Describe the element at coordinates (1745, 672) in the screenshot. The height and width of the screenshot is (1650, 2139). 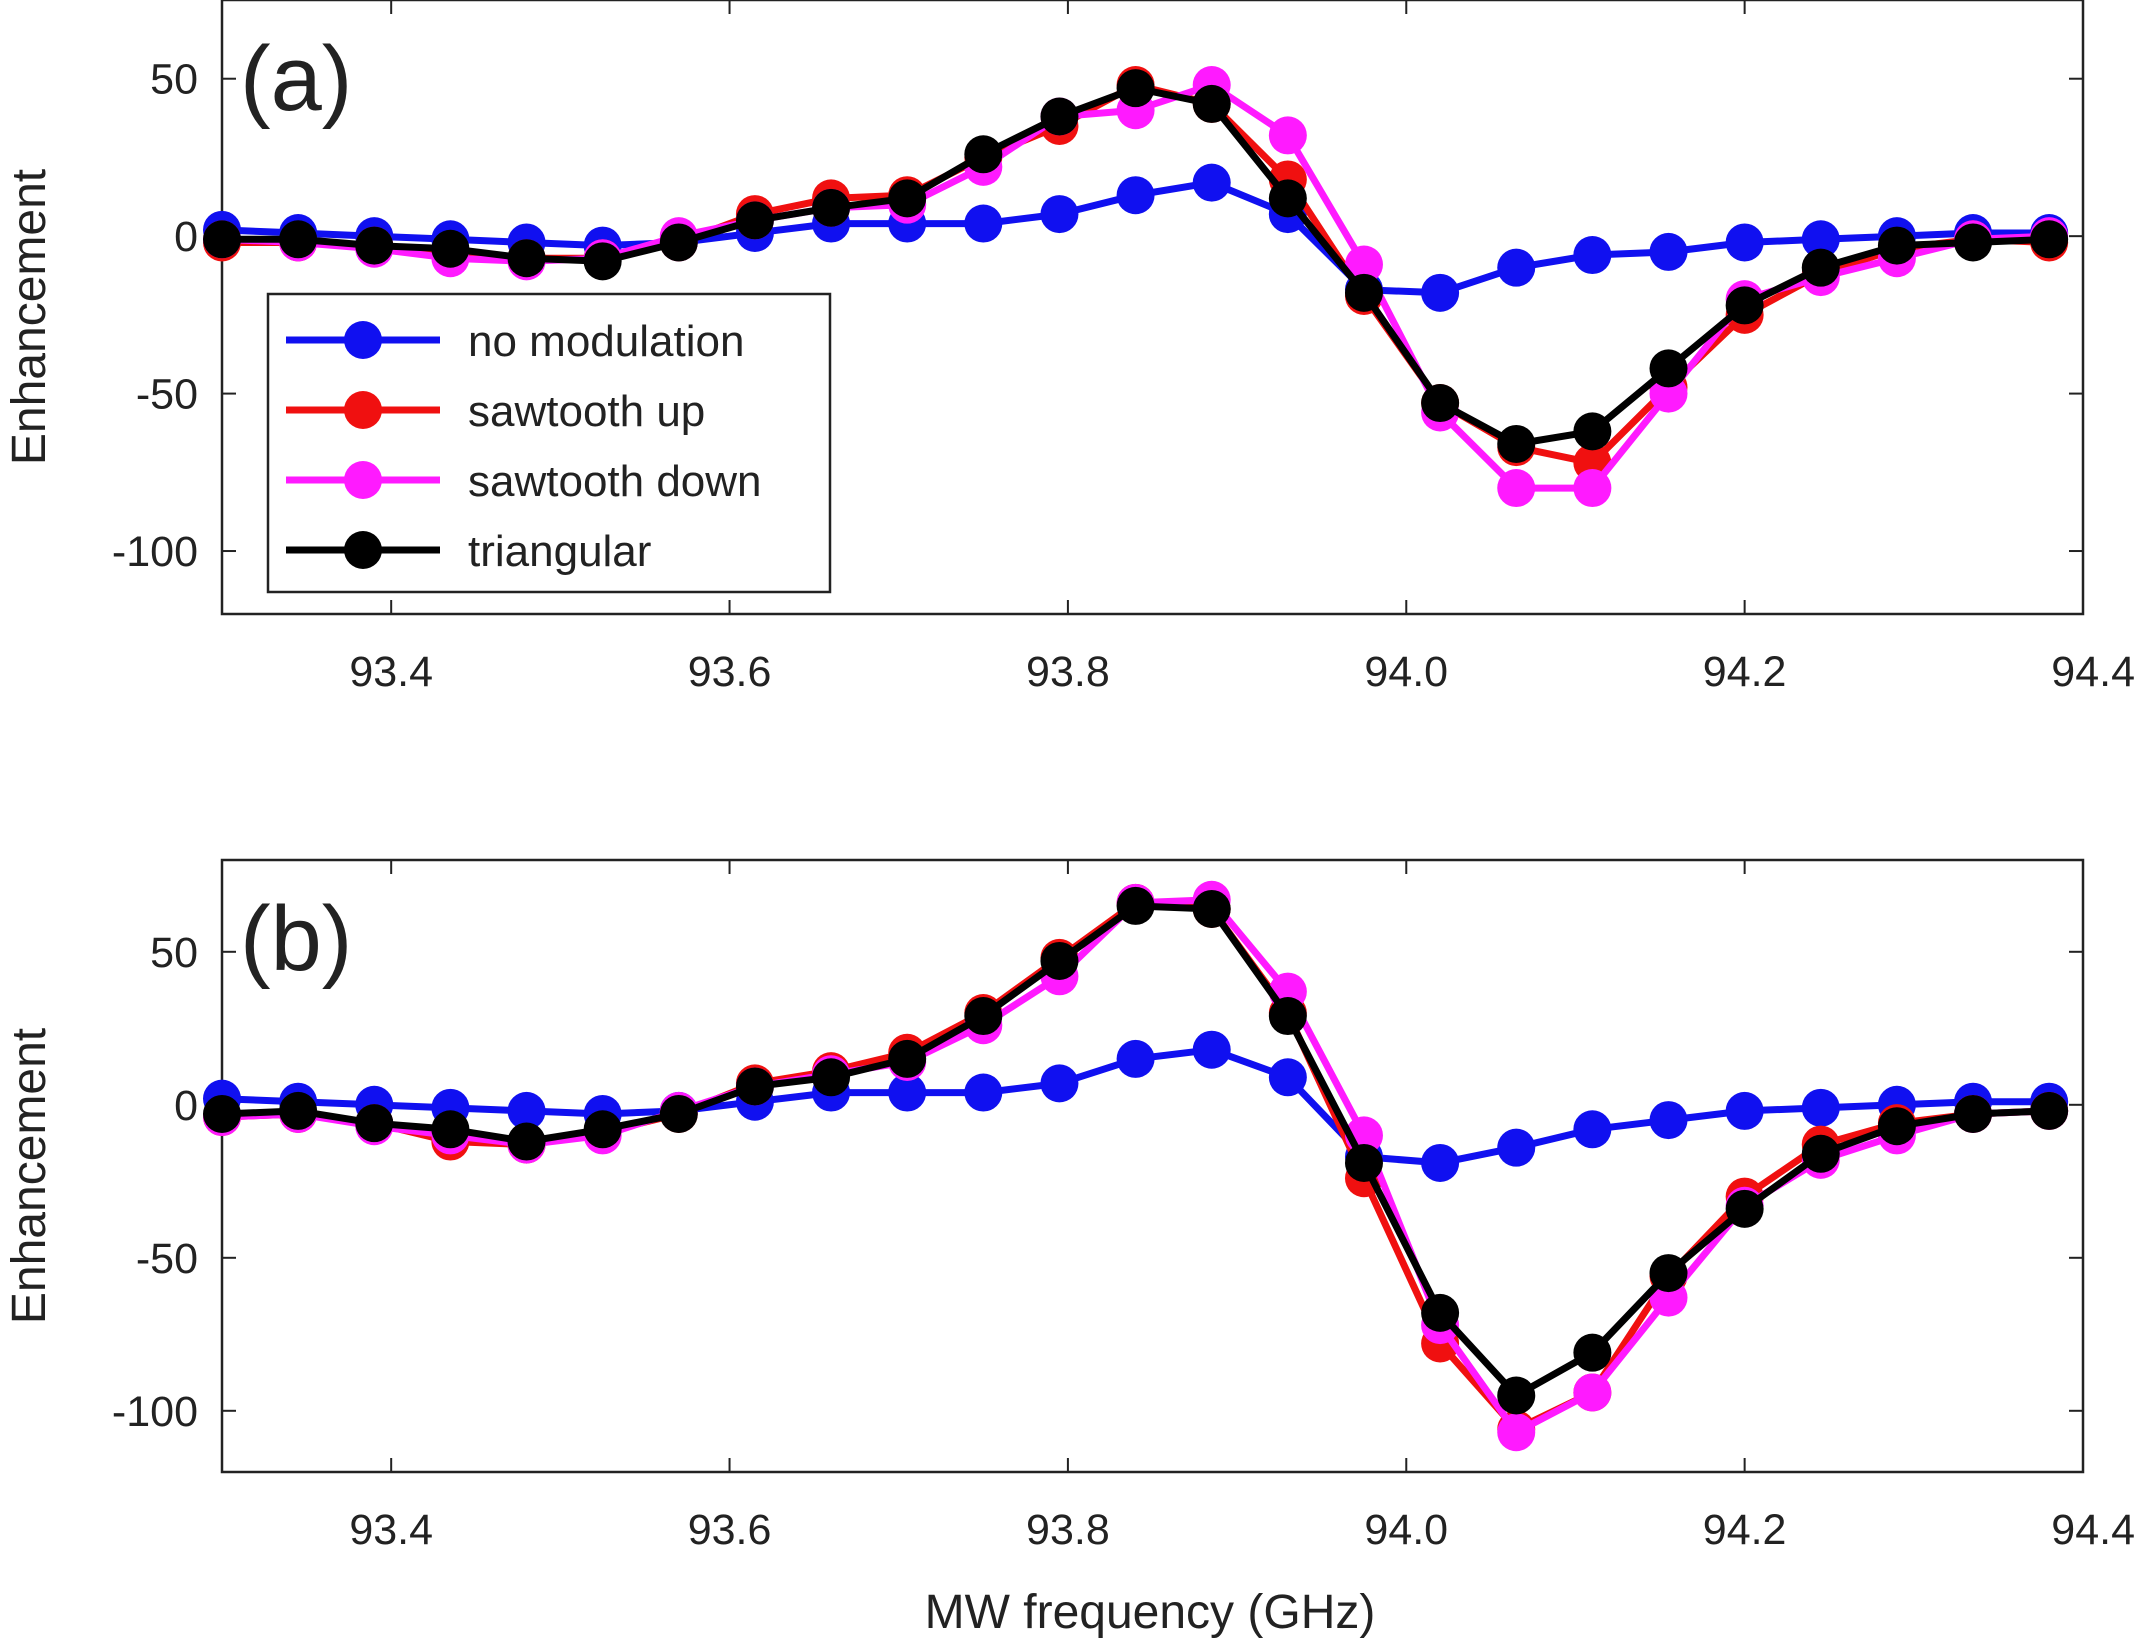
I see `panel-a-x-tick-label: 94.2` at that location.